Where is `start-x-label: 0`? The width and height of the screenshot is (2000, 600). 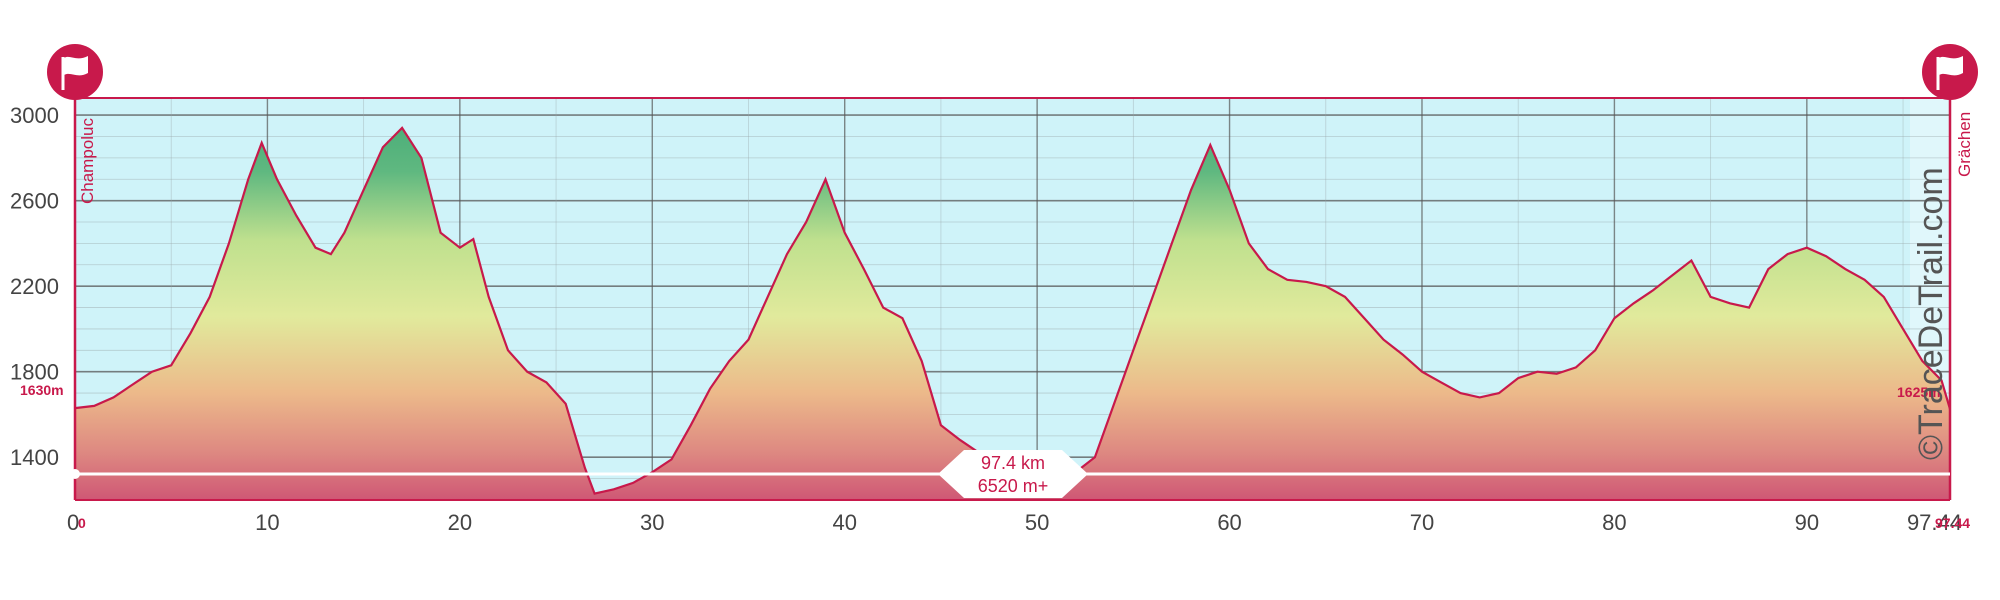
start-x-label: 0 is located at coordinates (82, 523).